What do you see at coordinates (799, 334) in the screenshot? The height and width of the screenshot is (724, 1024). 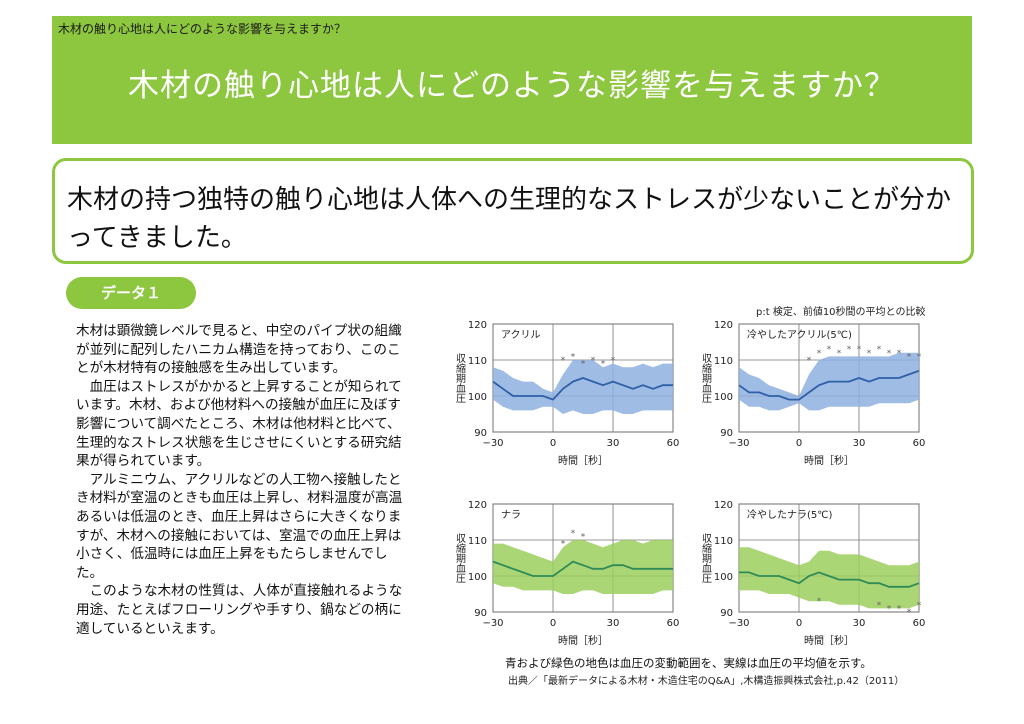 I see `chart-title: 冷やしたアクリル(5℃)` at bounding box center [799, 334].